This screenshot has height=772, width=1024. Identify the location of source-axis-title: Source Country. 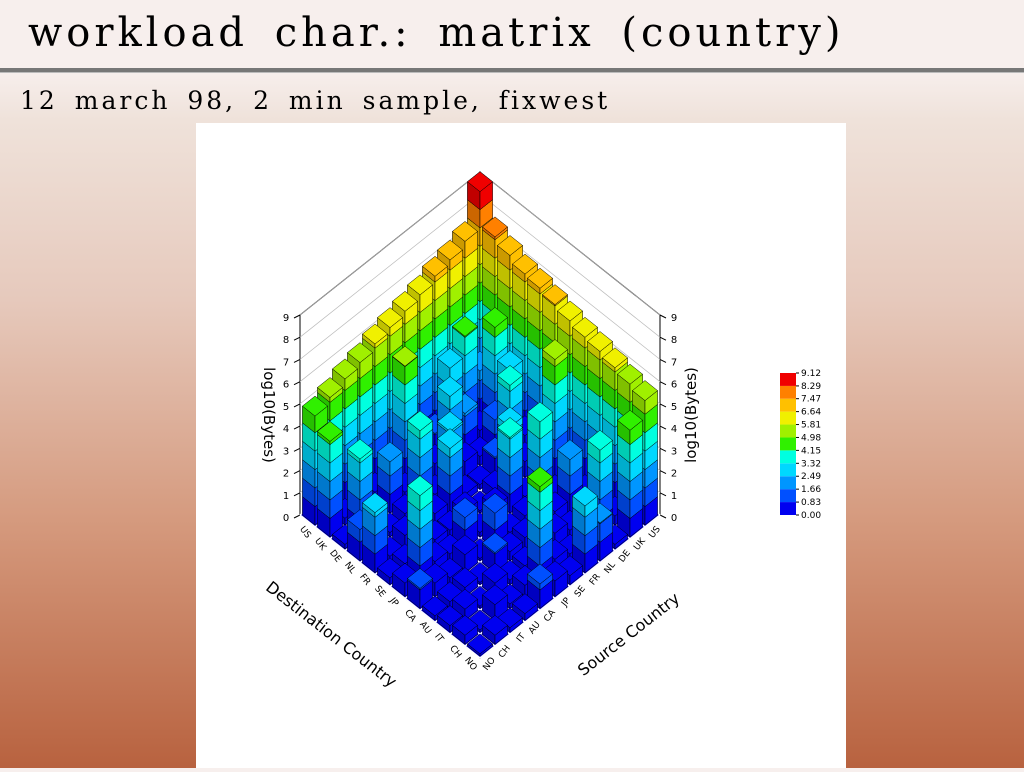
(628, 634).